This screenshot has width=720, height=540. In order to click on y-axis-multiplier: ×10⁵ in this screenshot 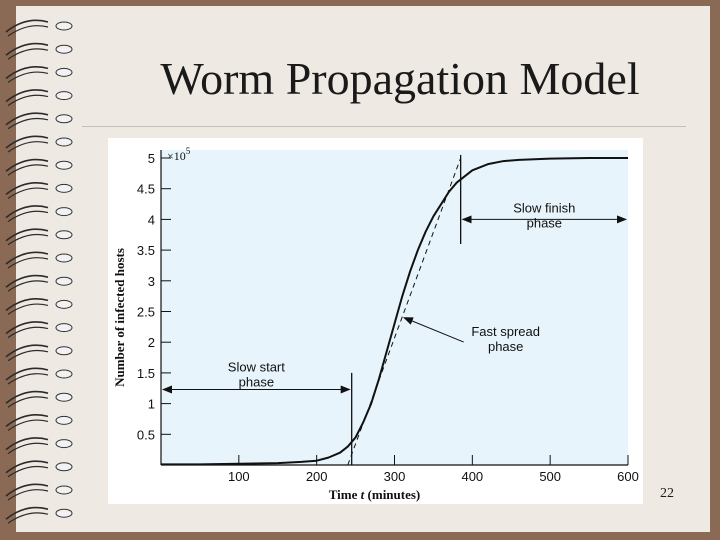, I will do `click(179, 154)`.